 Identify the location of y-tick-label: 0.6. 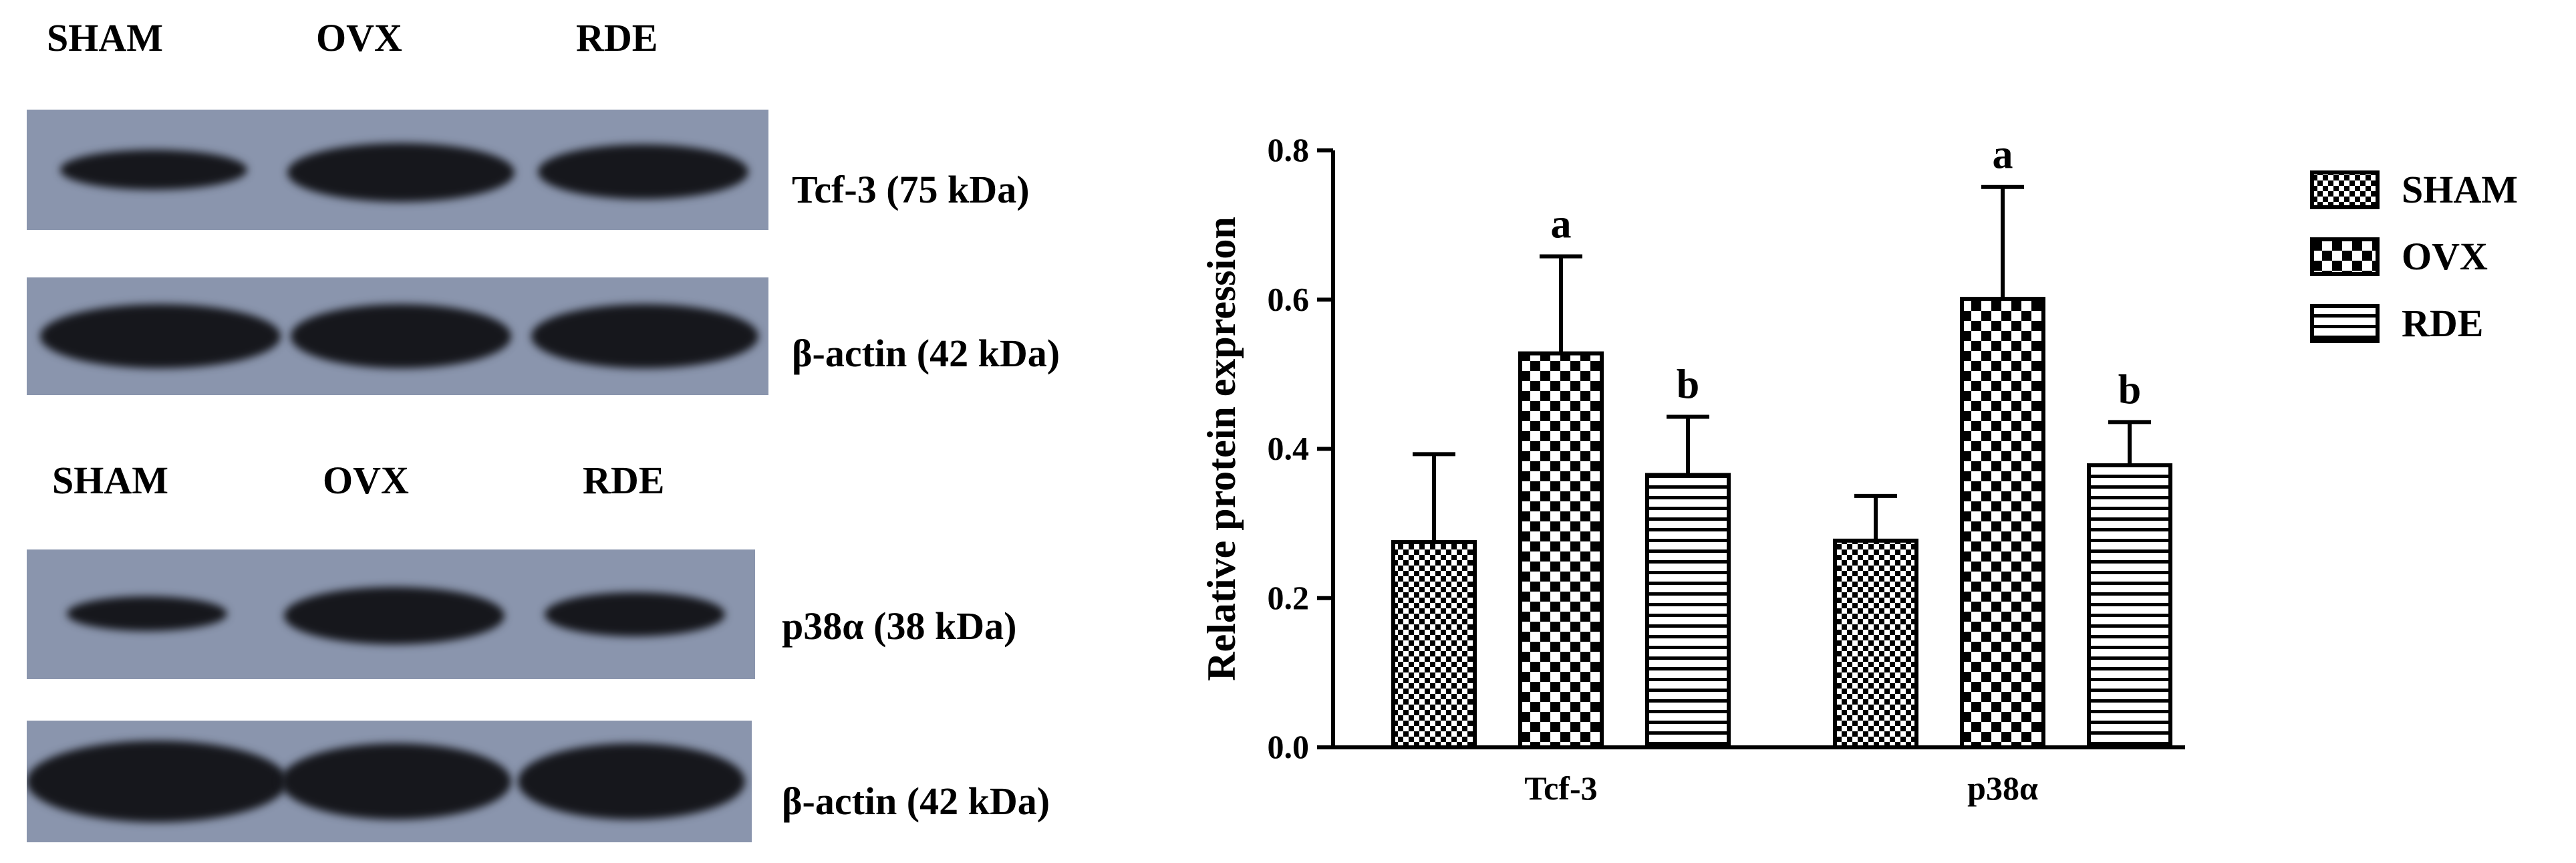
(1289, 299).